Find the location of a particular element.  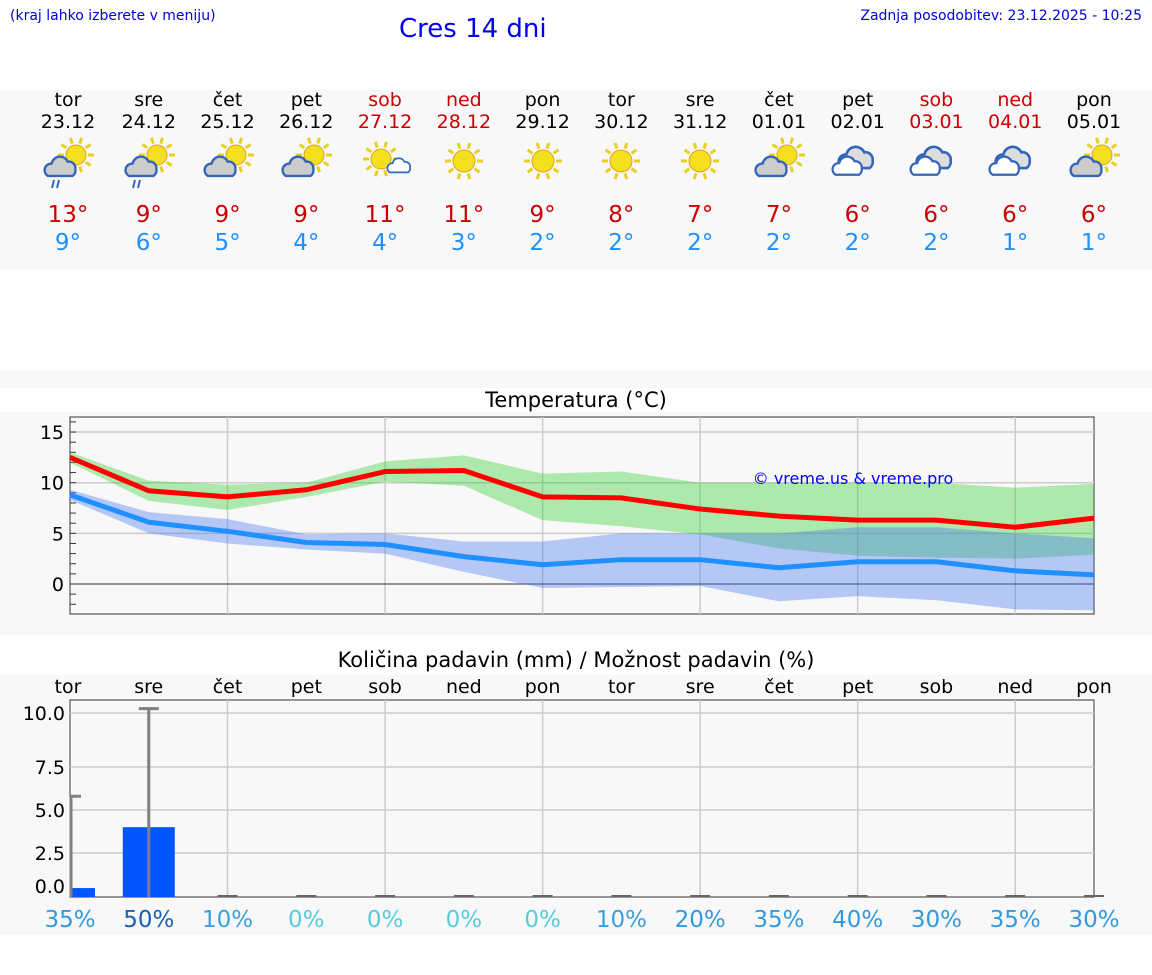

day-date: 26.12 is located at coordinates (306, 122).